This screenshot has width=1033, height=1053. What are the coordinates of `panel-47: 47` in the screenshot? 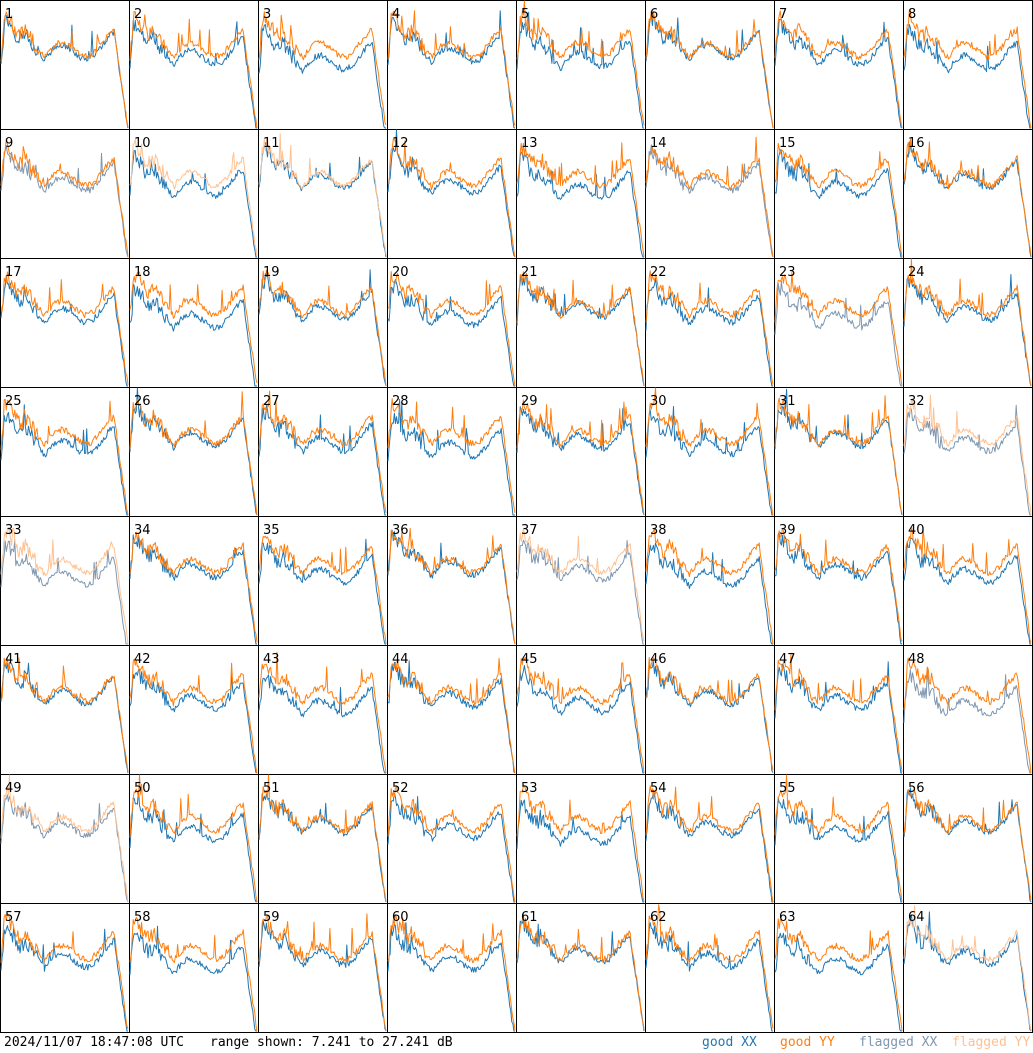 It's located at (839, 710).